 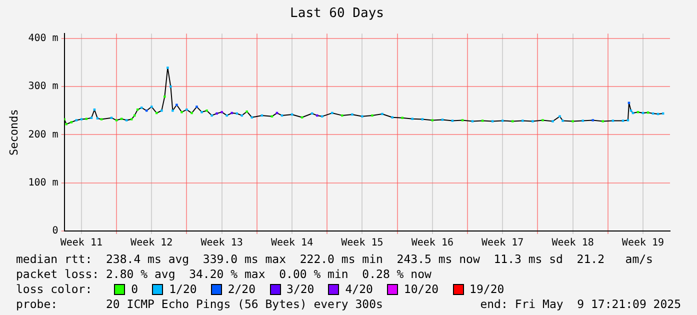 I want to click on x-tick-label: Week 19, so click(x=643, y=243).